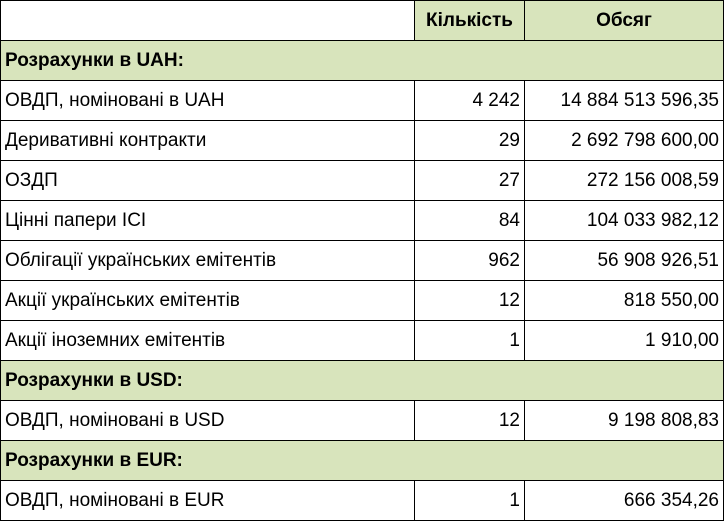 The height and width of the screenshot is (521, 724). Describe the element at coordinates (207, 500) in the screenshot. I see `row-name: ОВДП, номіновані в EUR` at that location.